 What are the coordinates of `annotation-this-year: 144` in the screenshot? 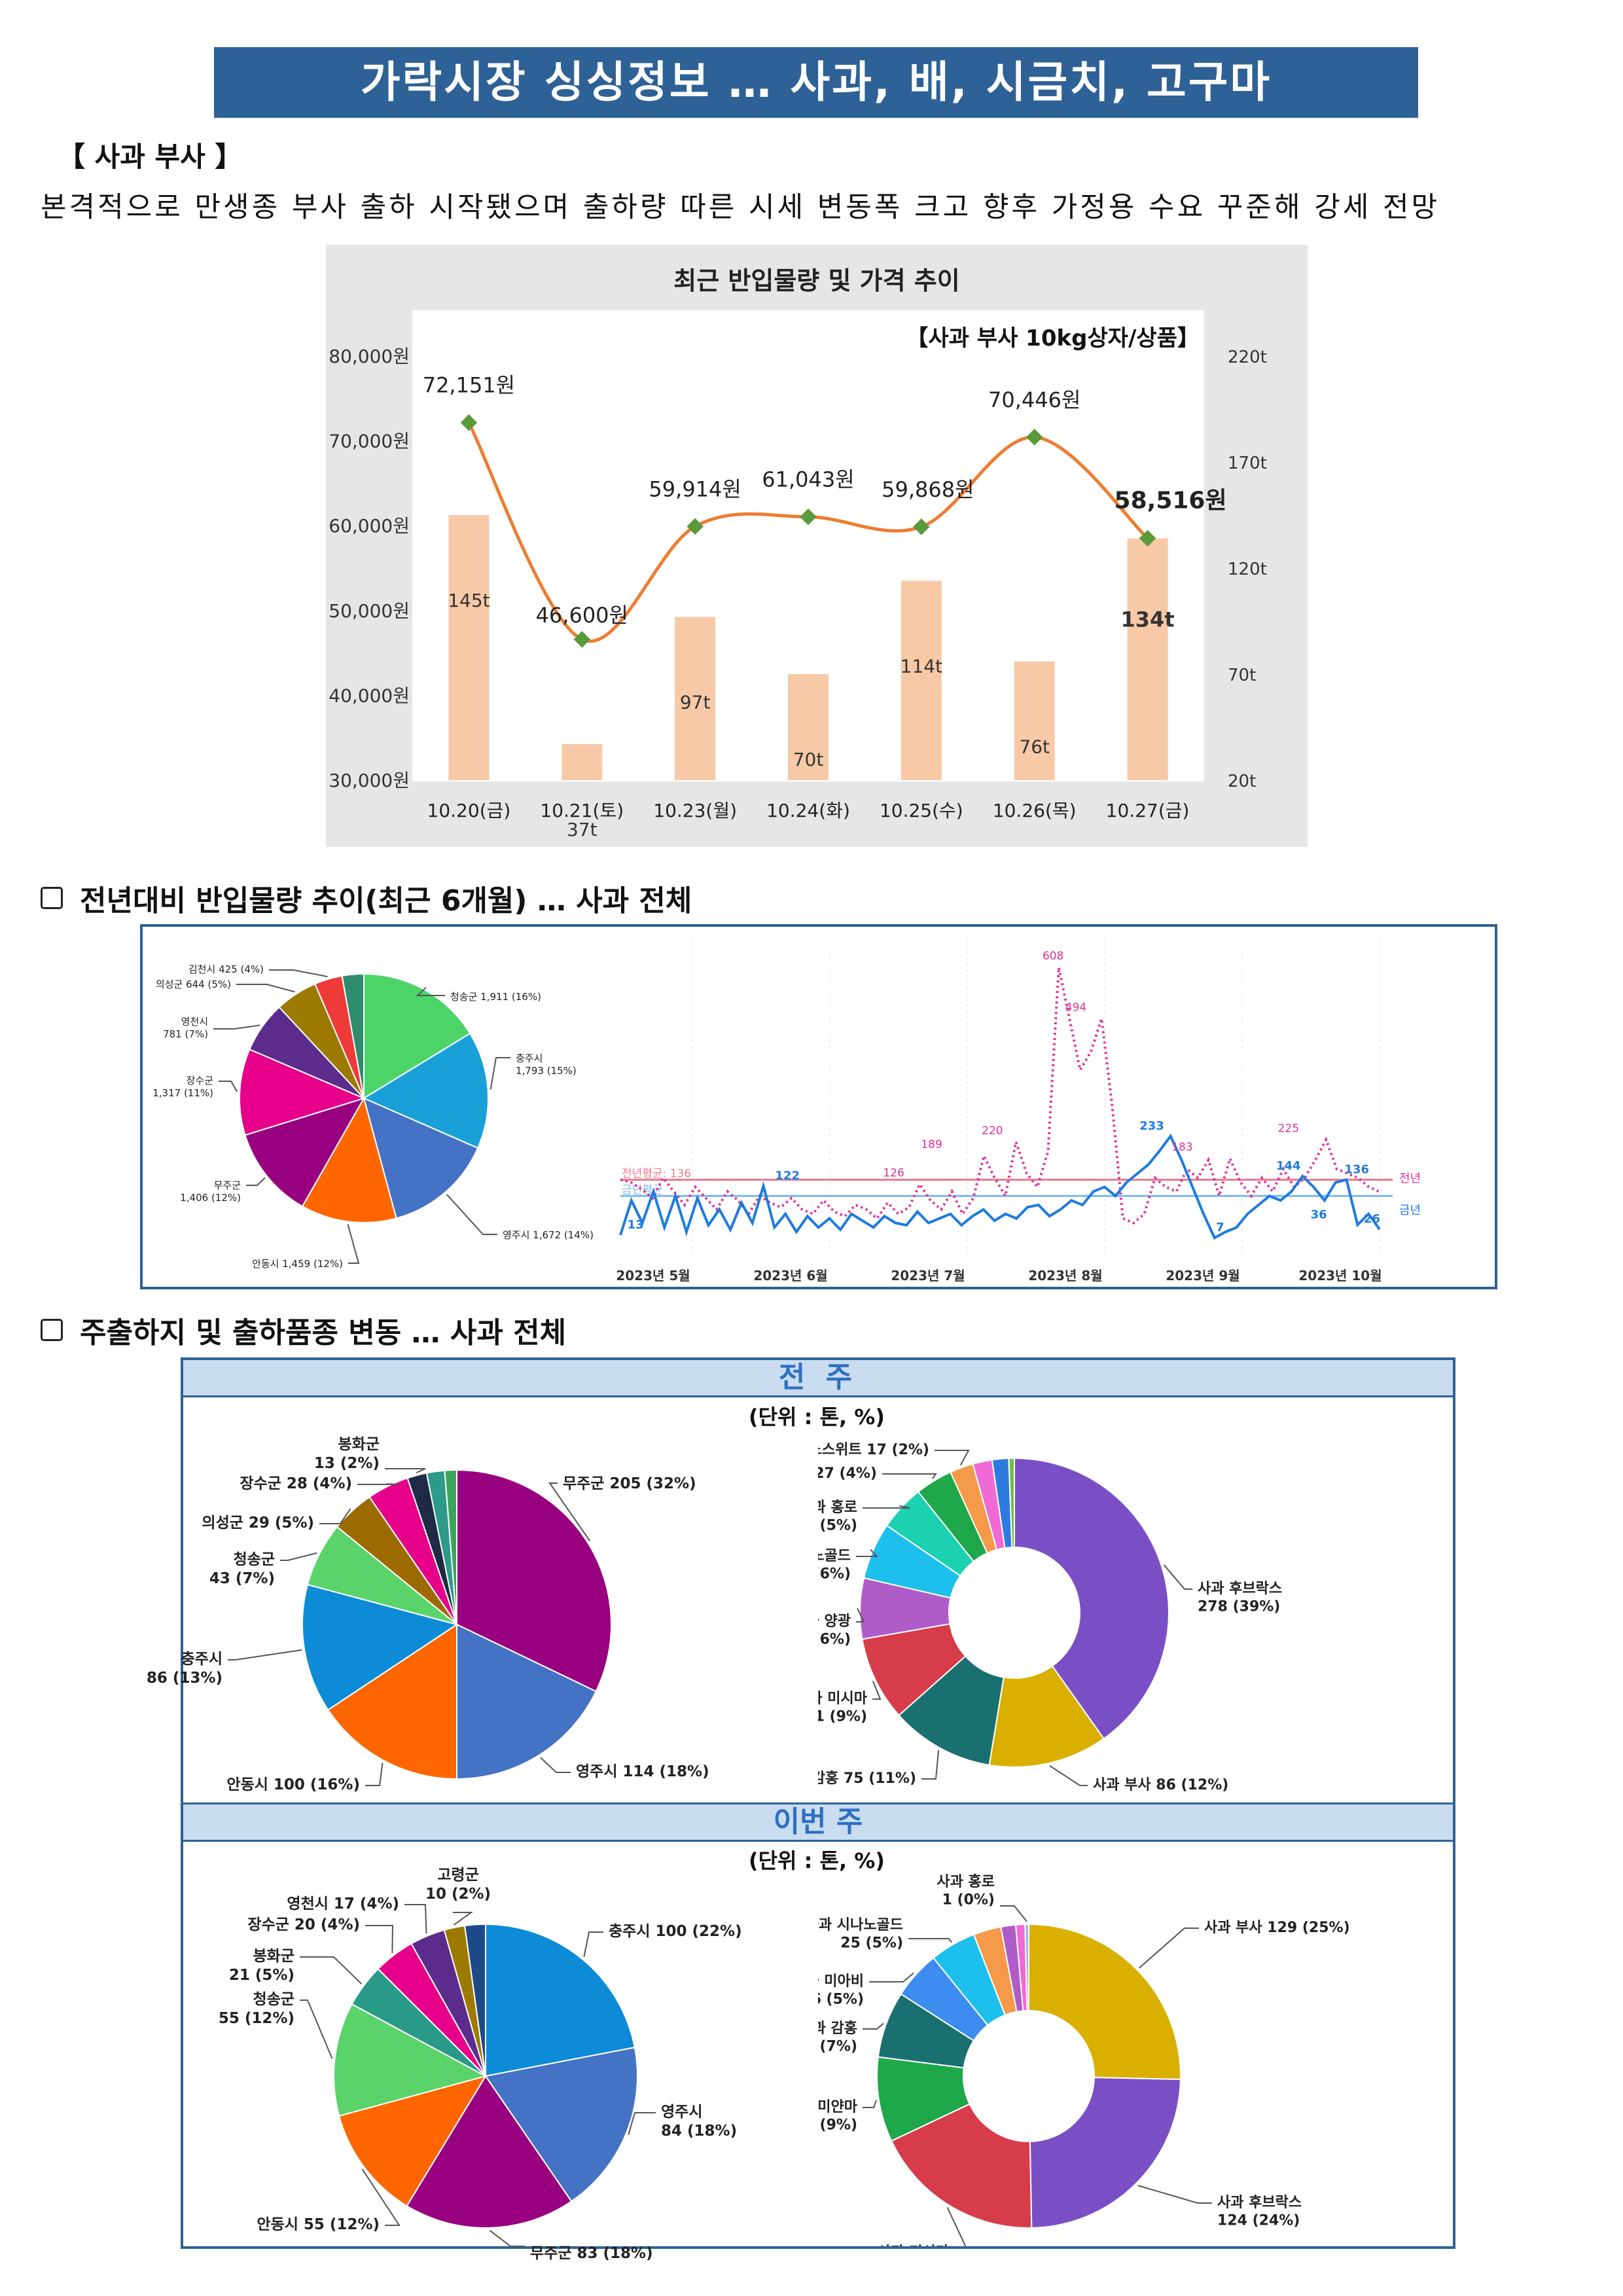 It's located at (1288, 1166).